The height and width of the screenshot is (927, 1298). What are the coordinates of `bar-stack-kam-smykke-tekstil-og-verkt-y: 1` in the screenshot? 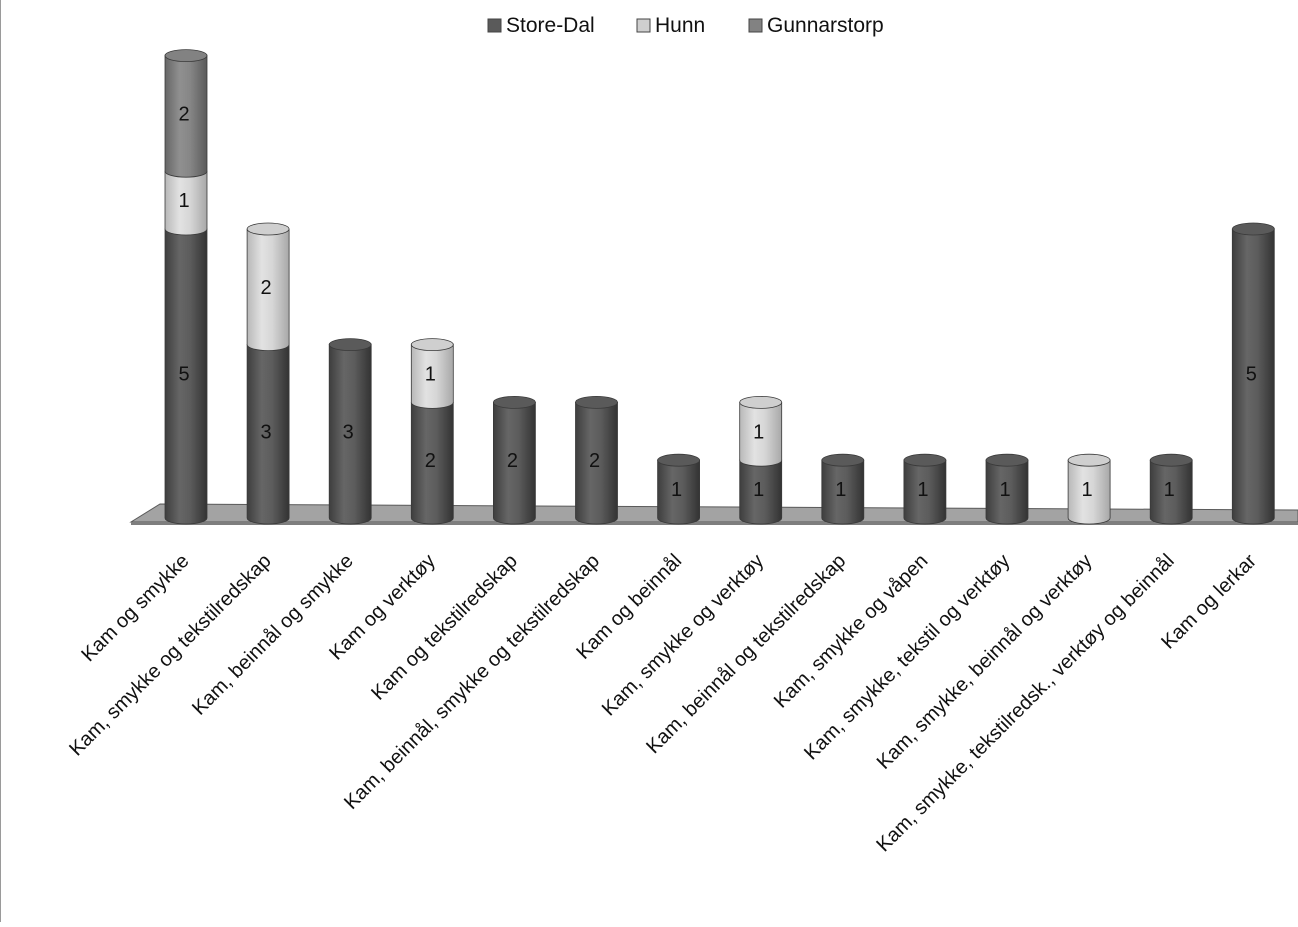 It's located at (1007, 489).